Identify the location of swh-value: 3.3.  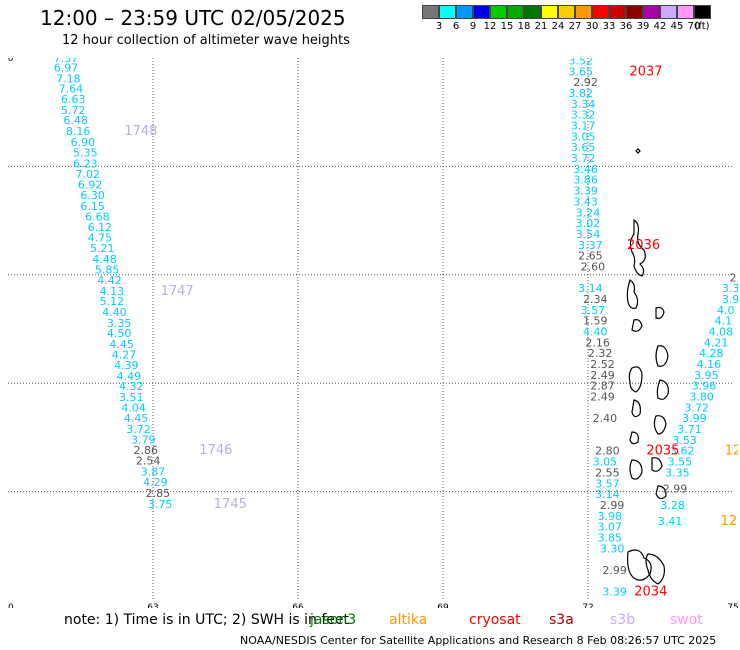
(730, 288).